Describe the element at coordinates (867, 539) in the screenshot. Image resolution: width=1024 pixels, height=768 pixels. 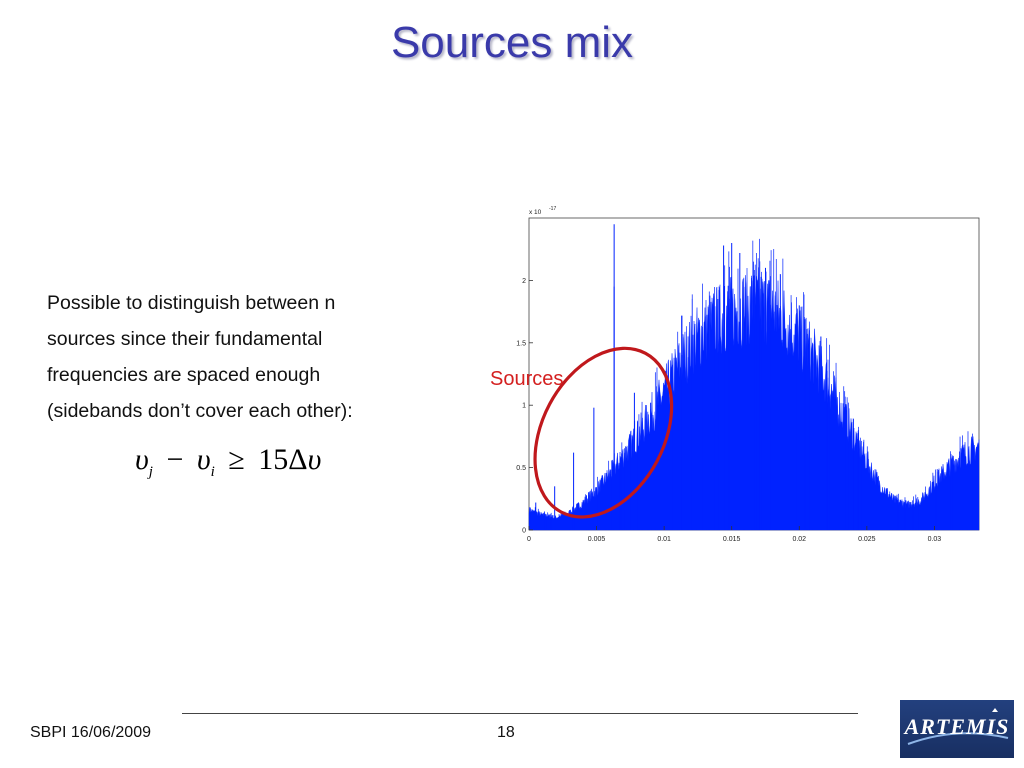
I see `x-tick-label: 0.025` at that location.